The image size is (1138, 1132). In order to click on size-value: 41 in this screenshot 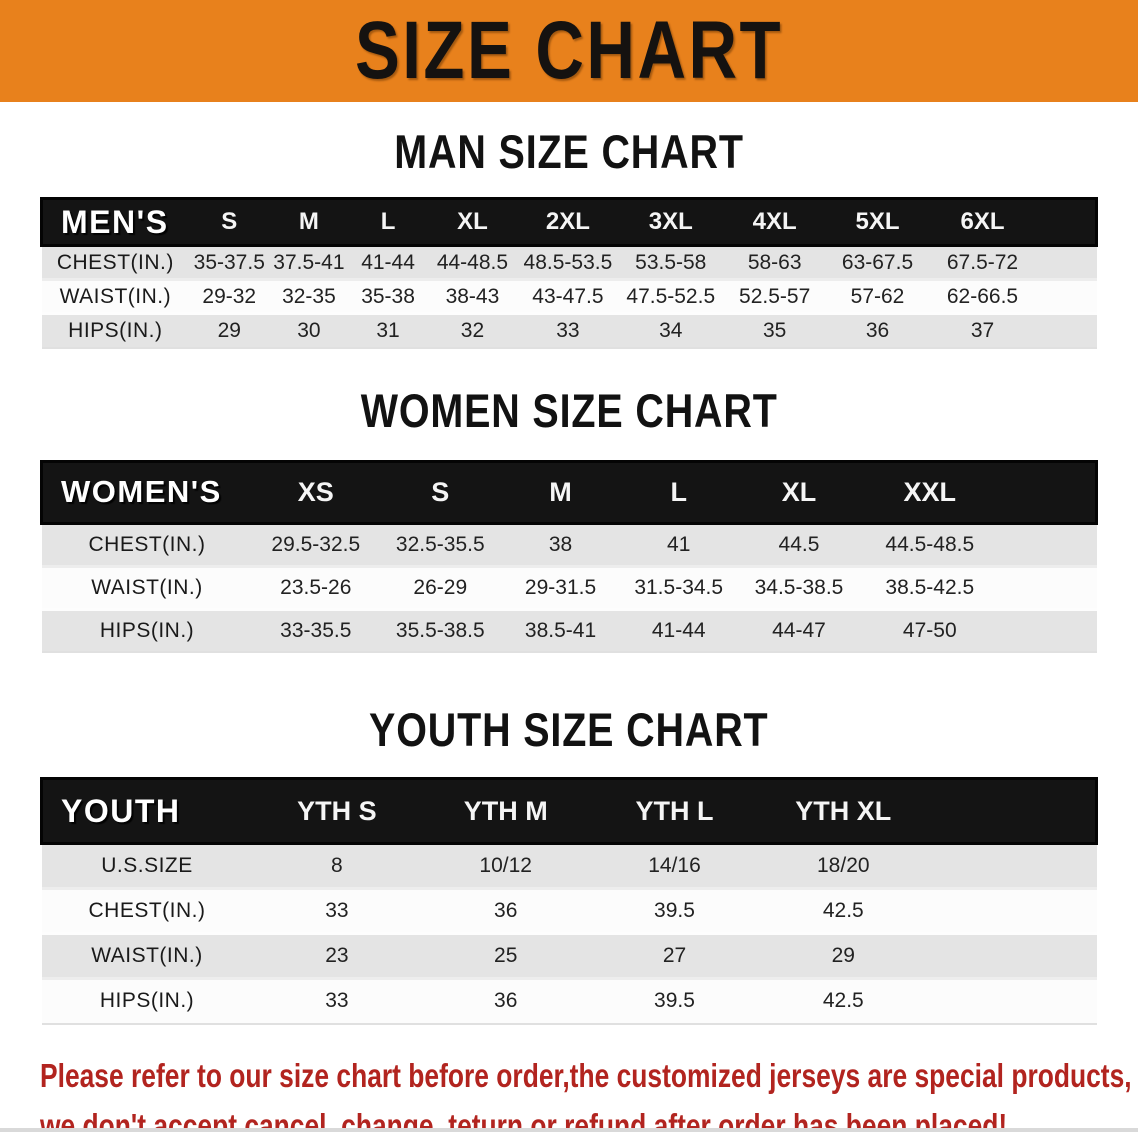, I will do `click(678, 543)`.